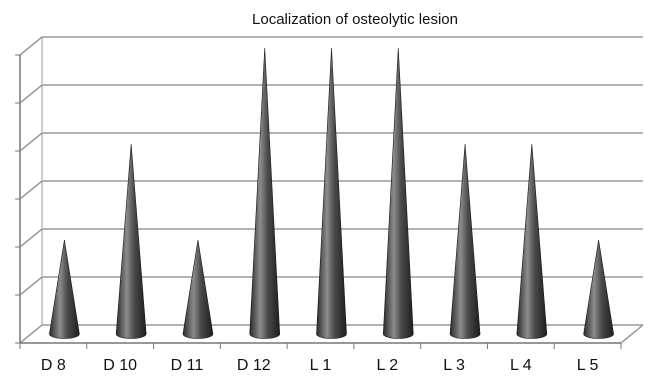 The image size is (649, 381). I want to click on chart-title: Localization of osteolytic lesion, so click(355, 19).